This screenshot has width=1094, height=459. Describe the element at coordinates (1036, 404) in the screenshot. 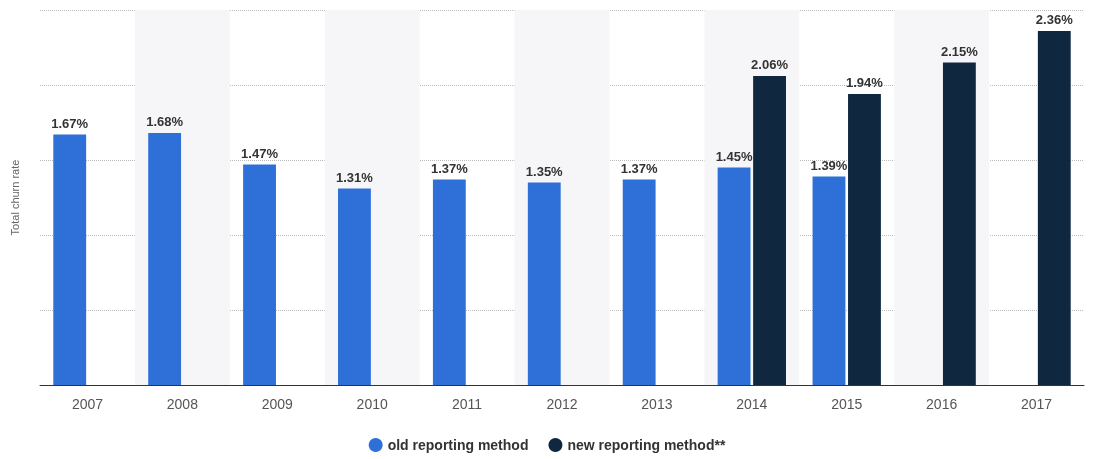

I see `x-tick-label: 2017` at that location.